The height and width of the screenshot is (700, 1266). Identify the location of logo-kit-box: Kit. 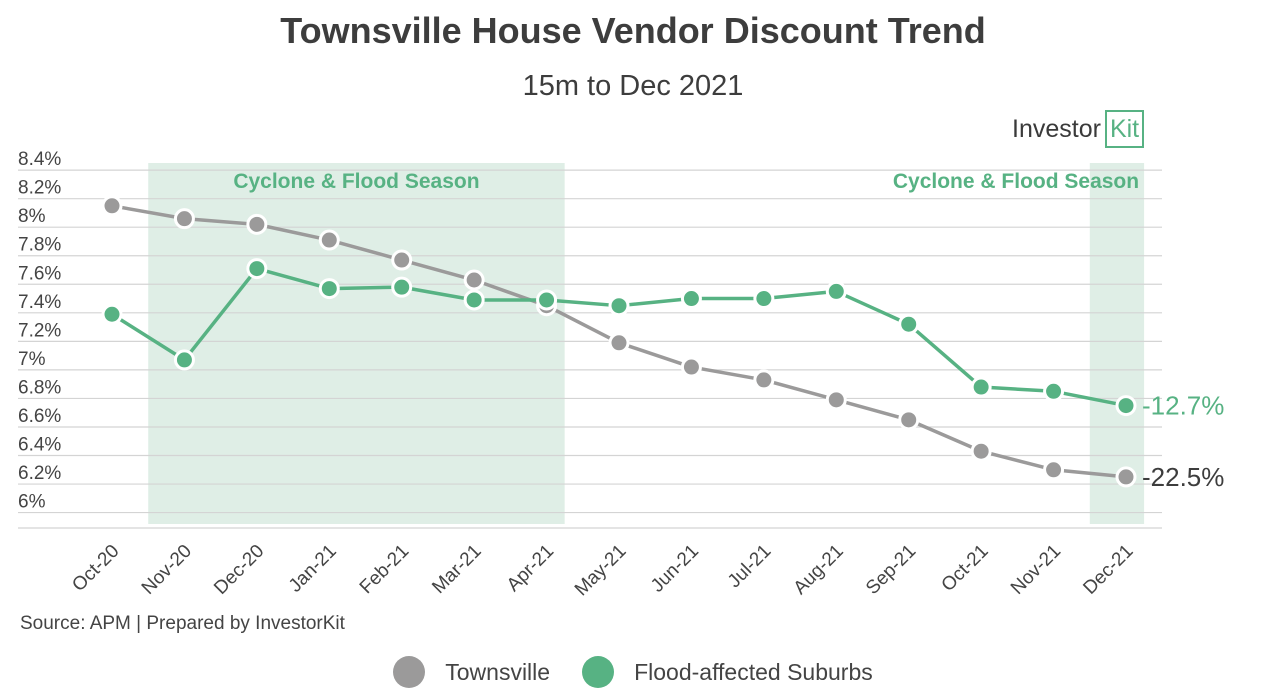
(1124, 129).